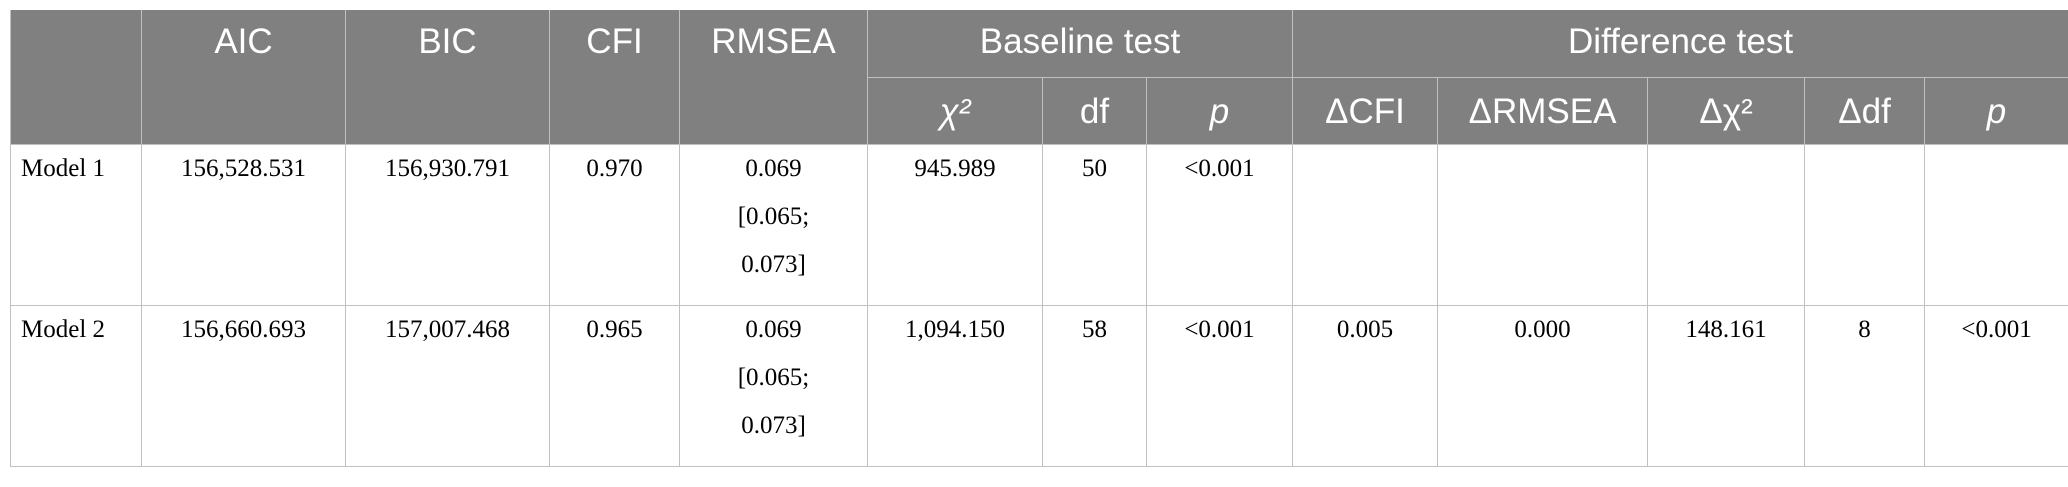 The height and width of the screenshot is (487, 2068). I want to click on header-p: p, so click(1220, 111).